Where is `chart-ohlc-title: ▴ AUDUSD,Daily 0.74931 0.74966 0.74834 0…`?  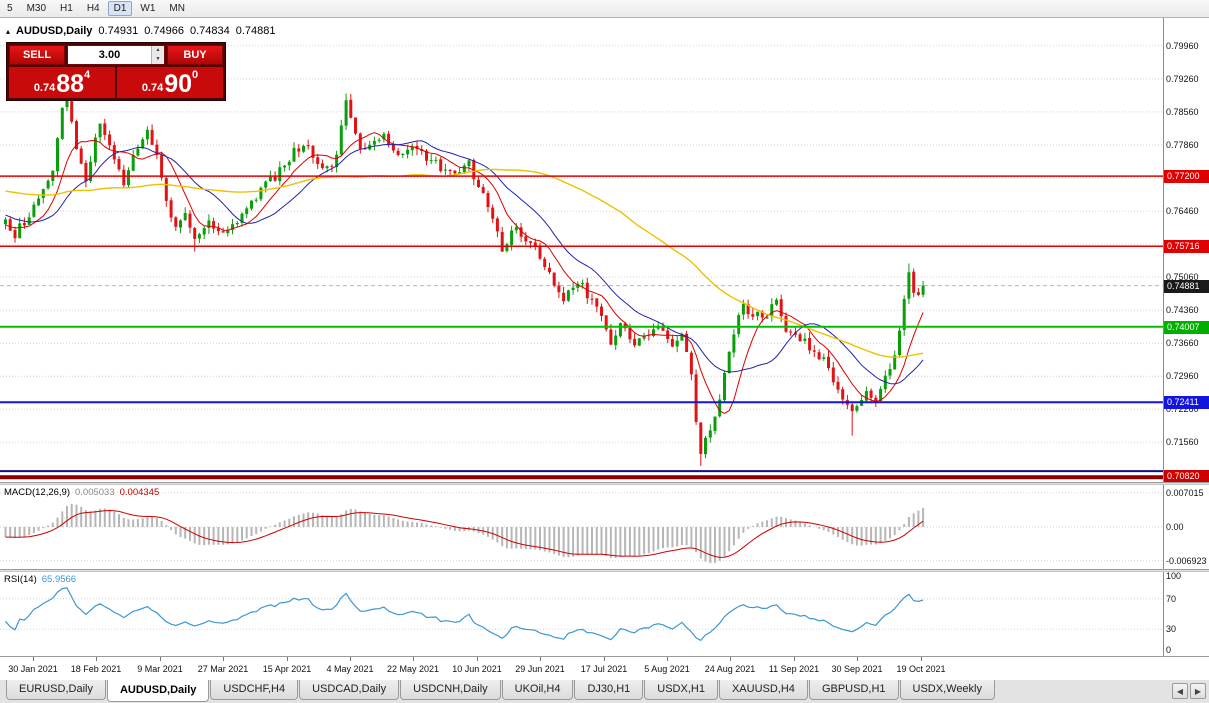 chart-ohlc-title: ▴ AUDUSD,Daily 0.74931 0.74966 0.74834 0… is located at coordinates (140, 31).